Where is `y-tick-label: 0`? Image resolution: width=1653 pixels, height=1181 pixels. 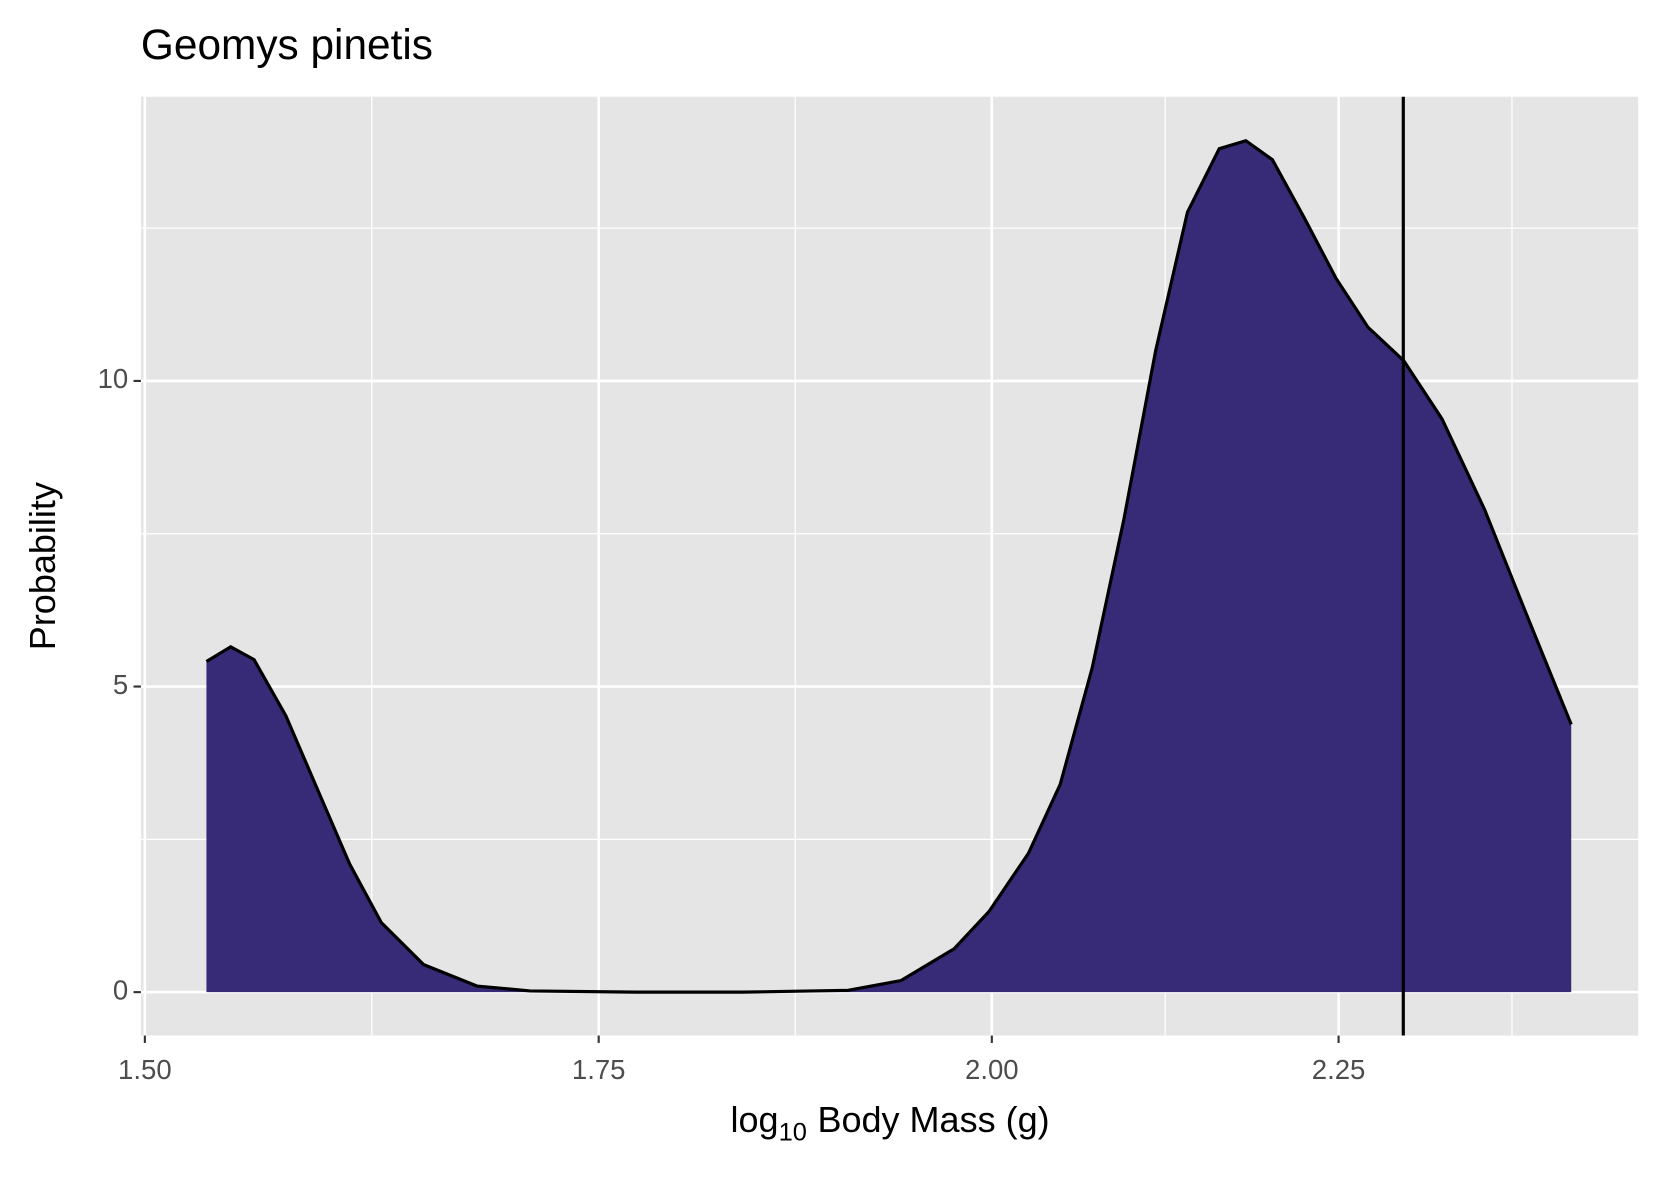
y-tick-label: 0 is located at coordinates (120, 989).